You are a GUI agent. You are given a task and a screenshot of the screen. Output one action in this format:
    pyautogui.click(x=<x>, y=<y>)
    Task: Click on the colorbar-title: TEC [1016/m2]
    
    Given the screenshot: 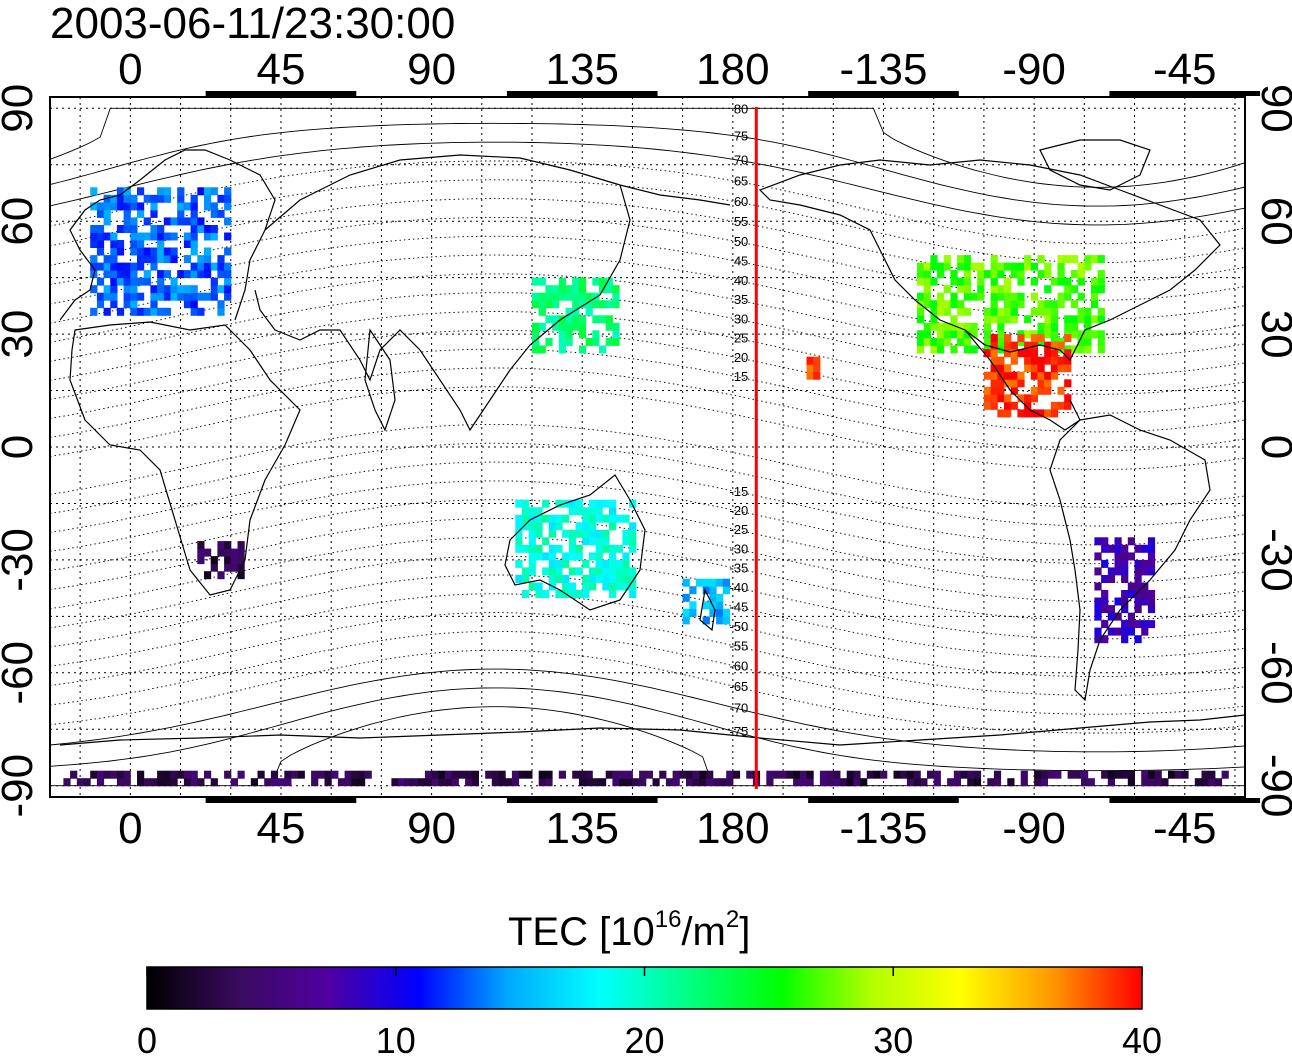 What is the action you would take?
    pyautogui.click(x=629, y=930)
    